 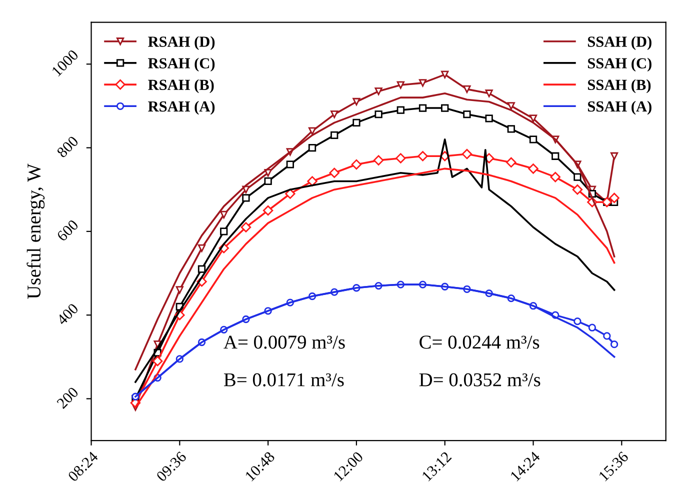 I want to click on y-axis-title: Useful energy, W, so click(x=35, y=231).